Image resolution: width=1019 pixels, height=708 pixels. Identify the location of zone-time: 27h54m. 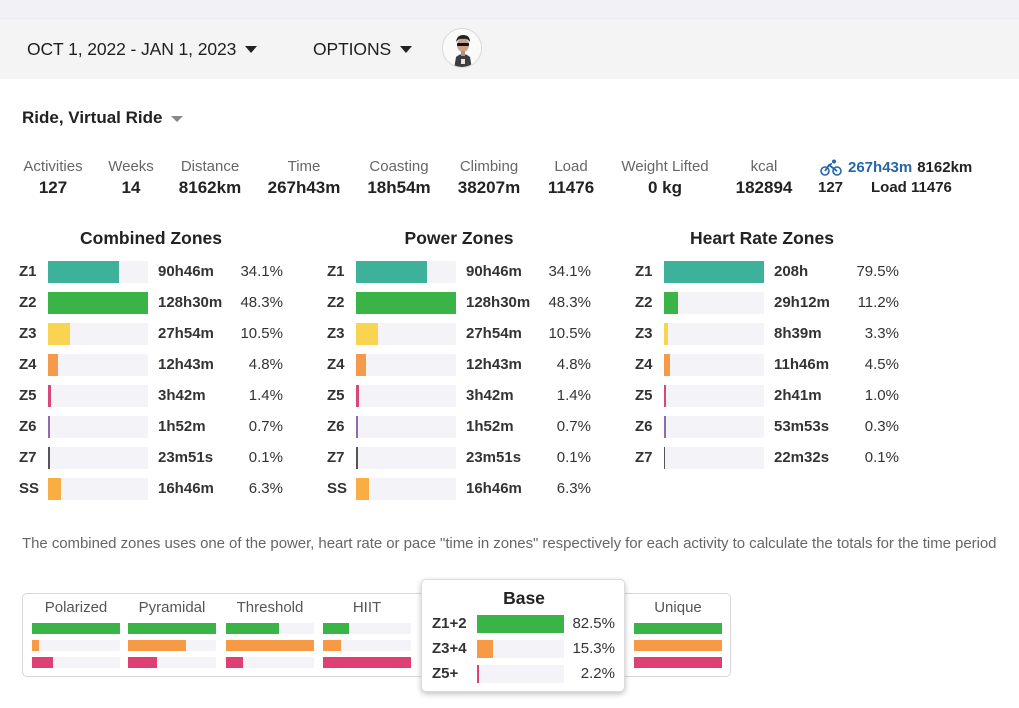
(186, 333).